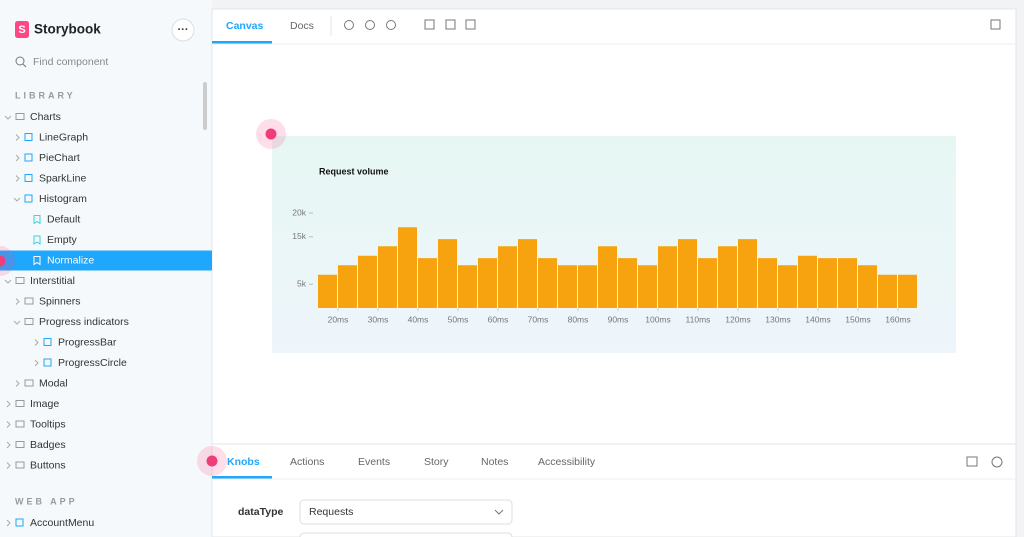  I want to click on search-icon-handle, so click(24, 65).